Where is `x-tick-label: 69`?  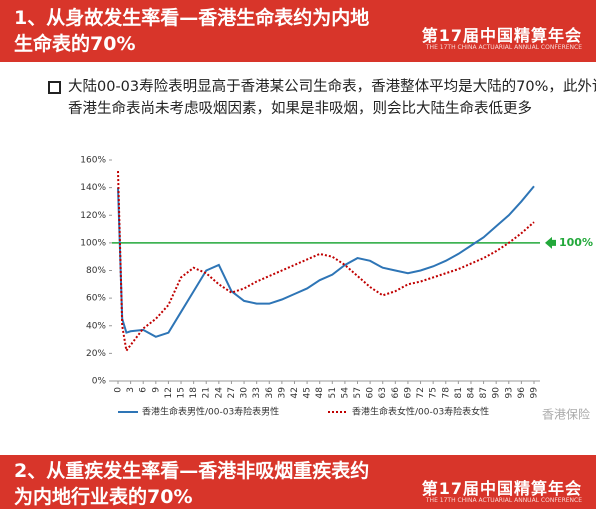 x-tick-label: 69 is located at coordinates (408, 393).